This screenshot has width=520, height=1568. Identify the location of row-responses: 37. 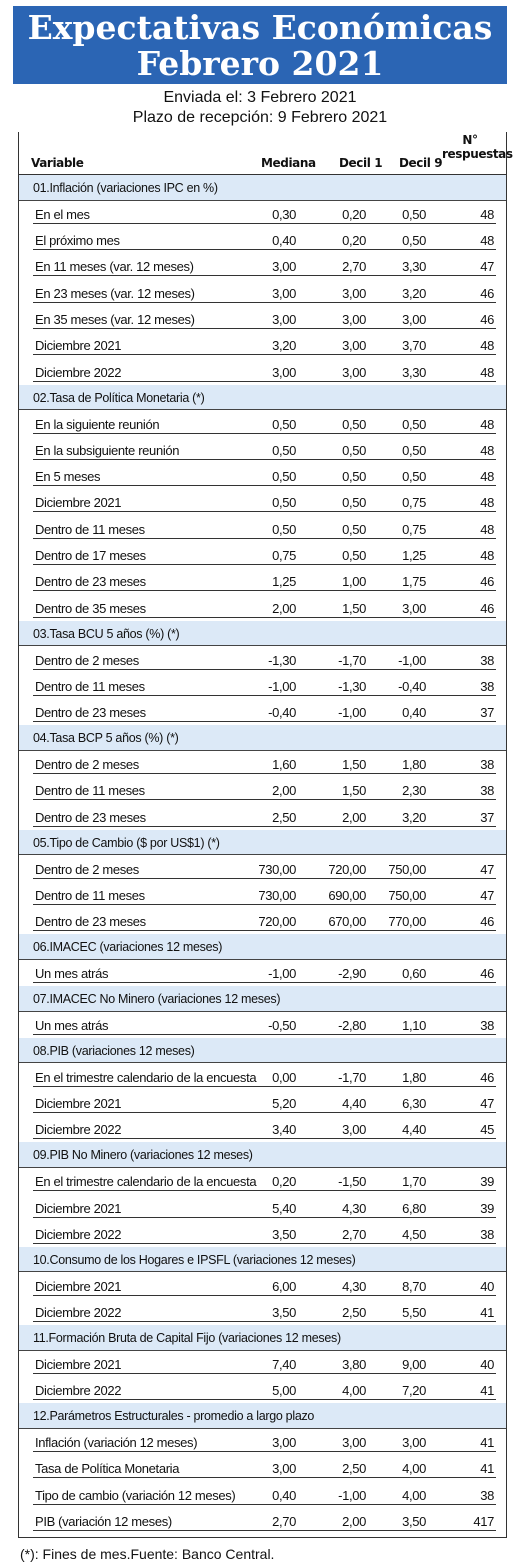
(487, 817).